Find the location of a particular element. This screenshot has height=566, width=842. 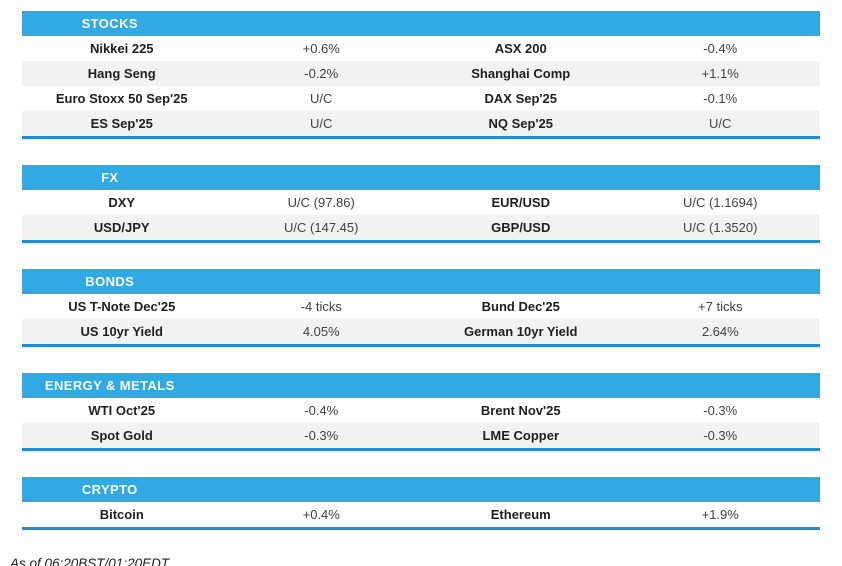

instrument-label: NQ Sep'25 is located at coordinates (520, 123).